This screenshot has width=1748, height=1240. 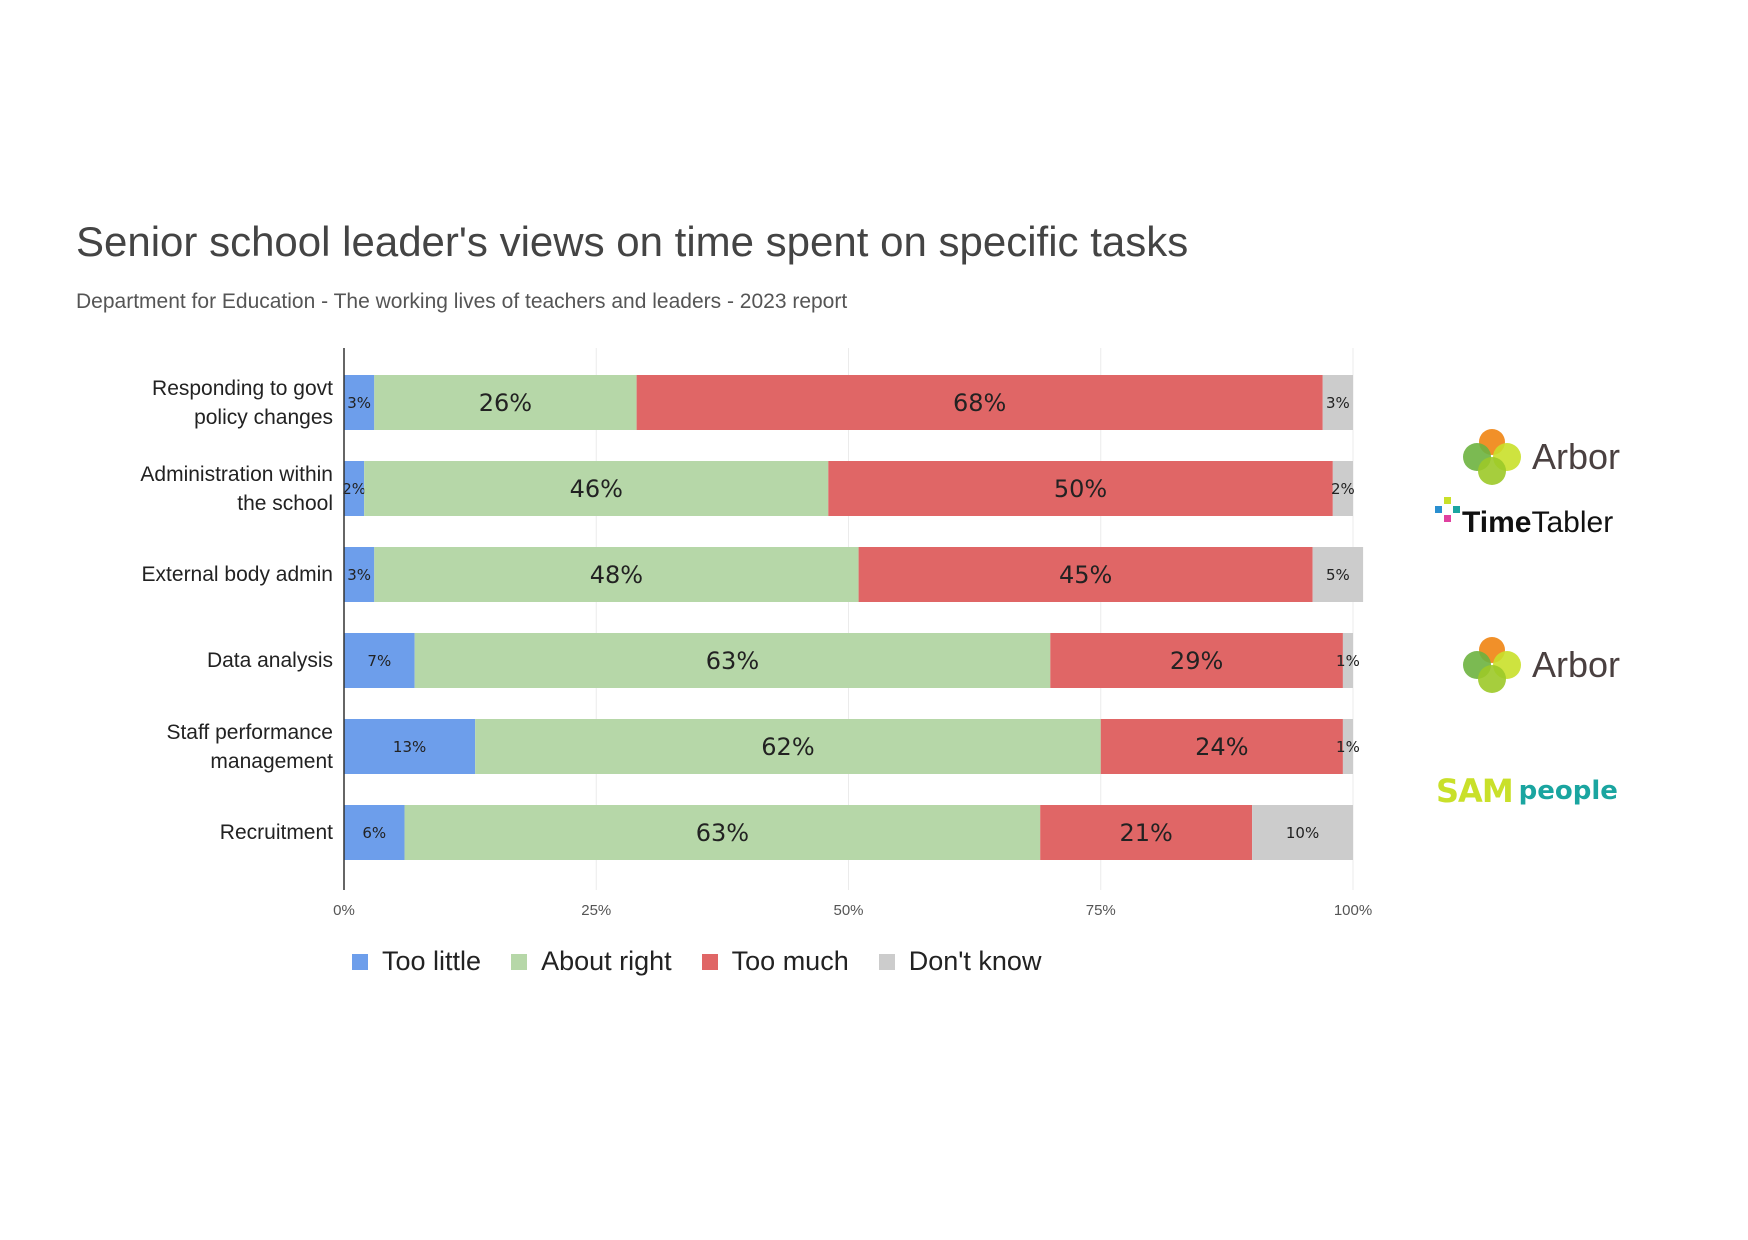 I want to click on data-label: 26%, so click(x=505, y=403).